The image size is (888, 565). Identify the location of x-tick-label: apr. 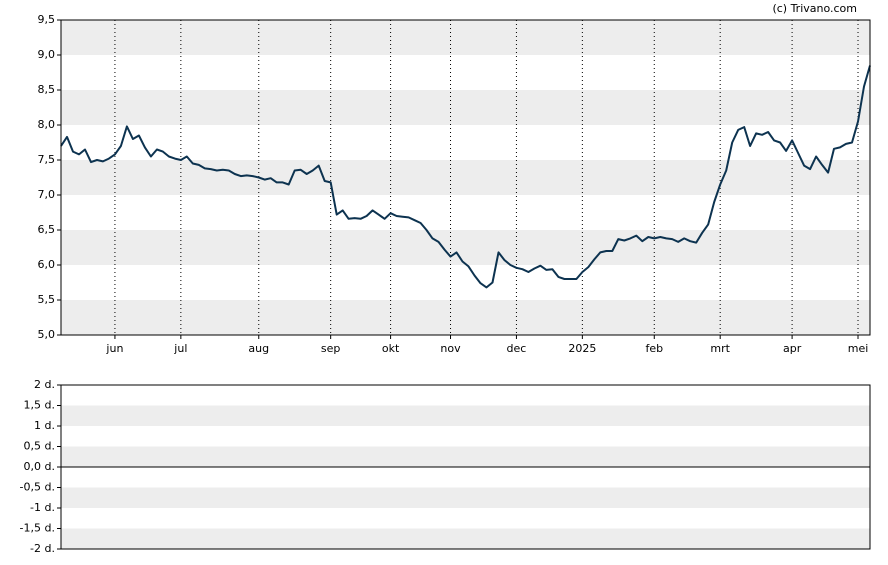
(792, 348).